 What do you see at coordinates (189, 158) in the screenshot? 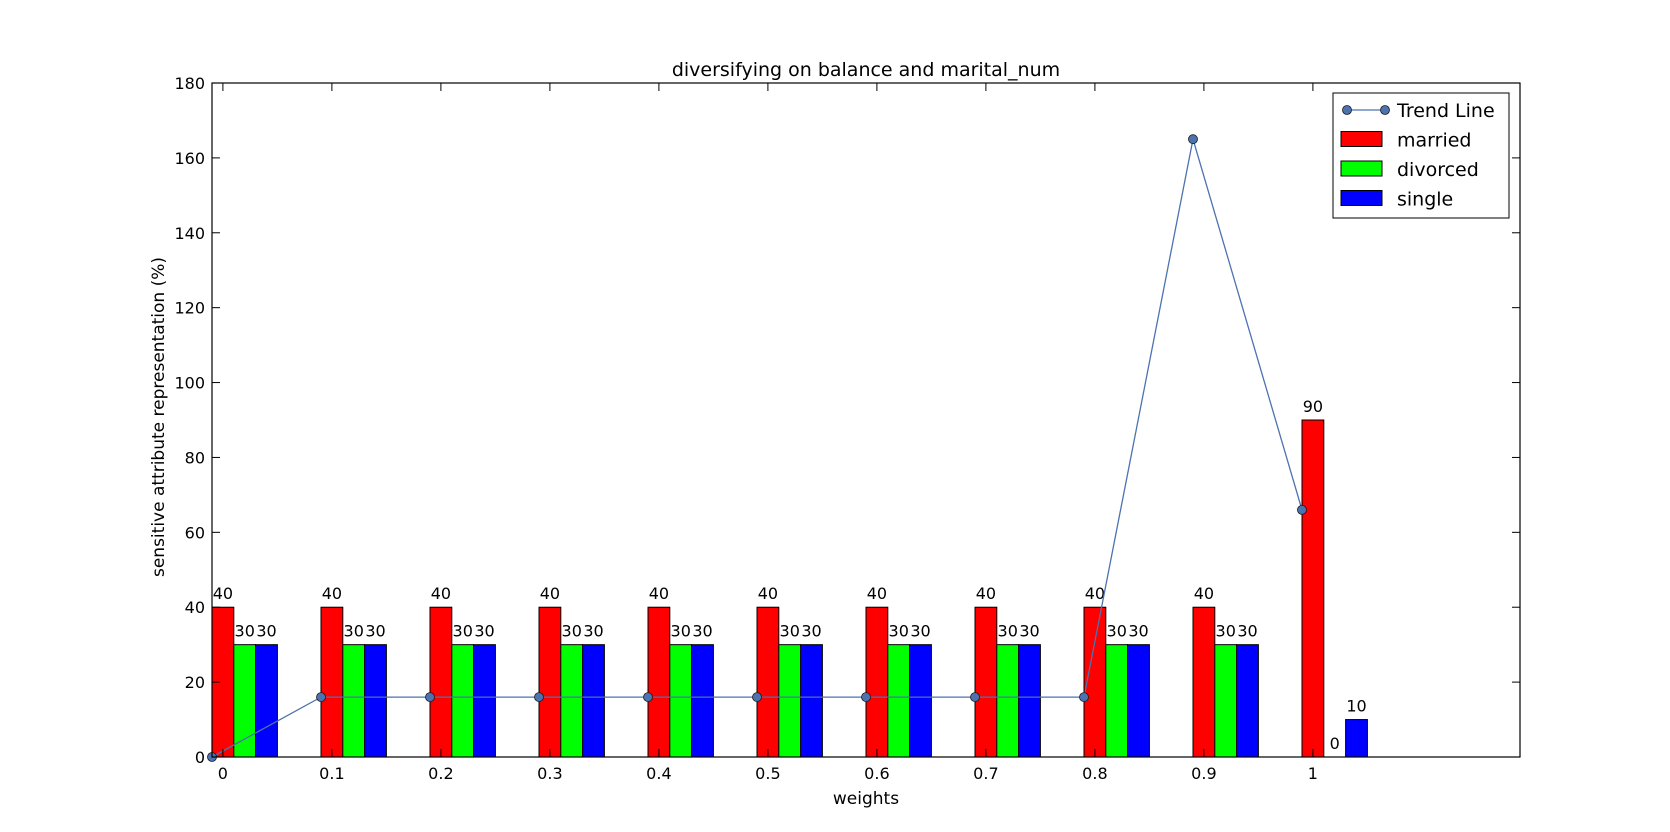
I see `y-tick-label: 160` at bounding box center [189, 158].